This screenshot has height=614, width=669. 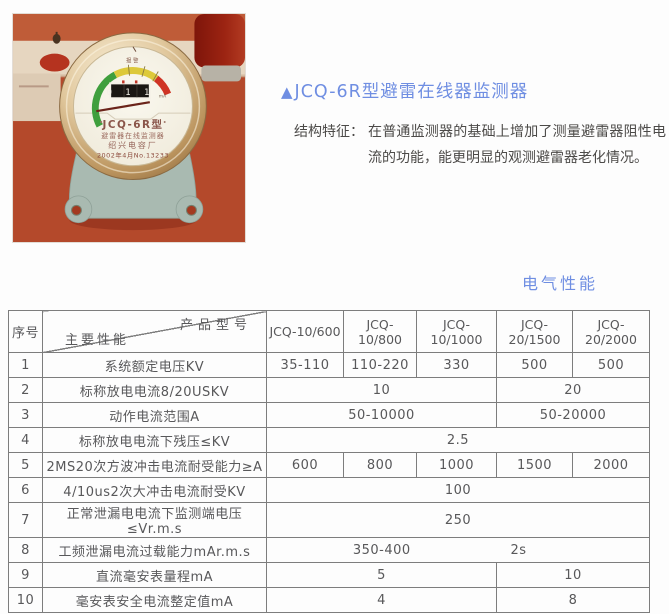 What do you see at coordinates (154, 575) in the screenshot?
I see `spec-label-cell: 直流毫安表量程mA` at bounding box center [154, 575].